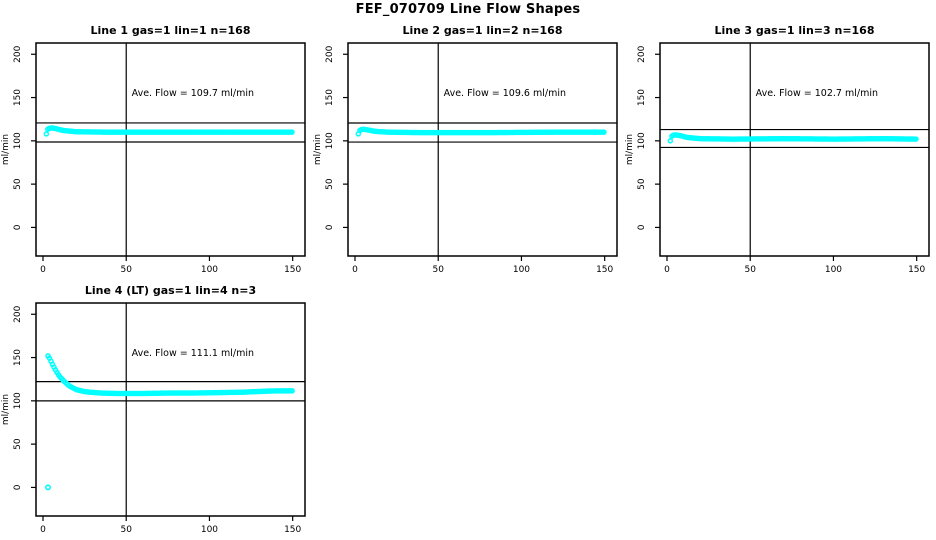  I want to click on ave-flow-annotation: Ave. Flow = 109.7 ml/min, so click(193, 93).